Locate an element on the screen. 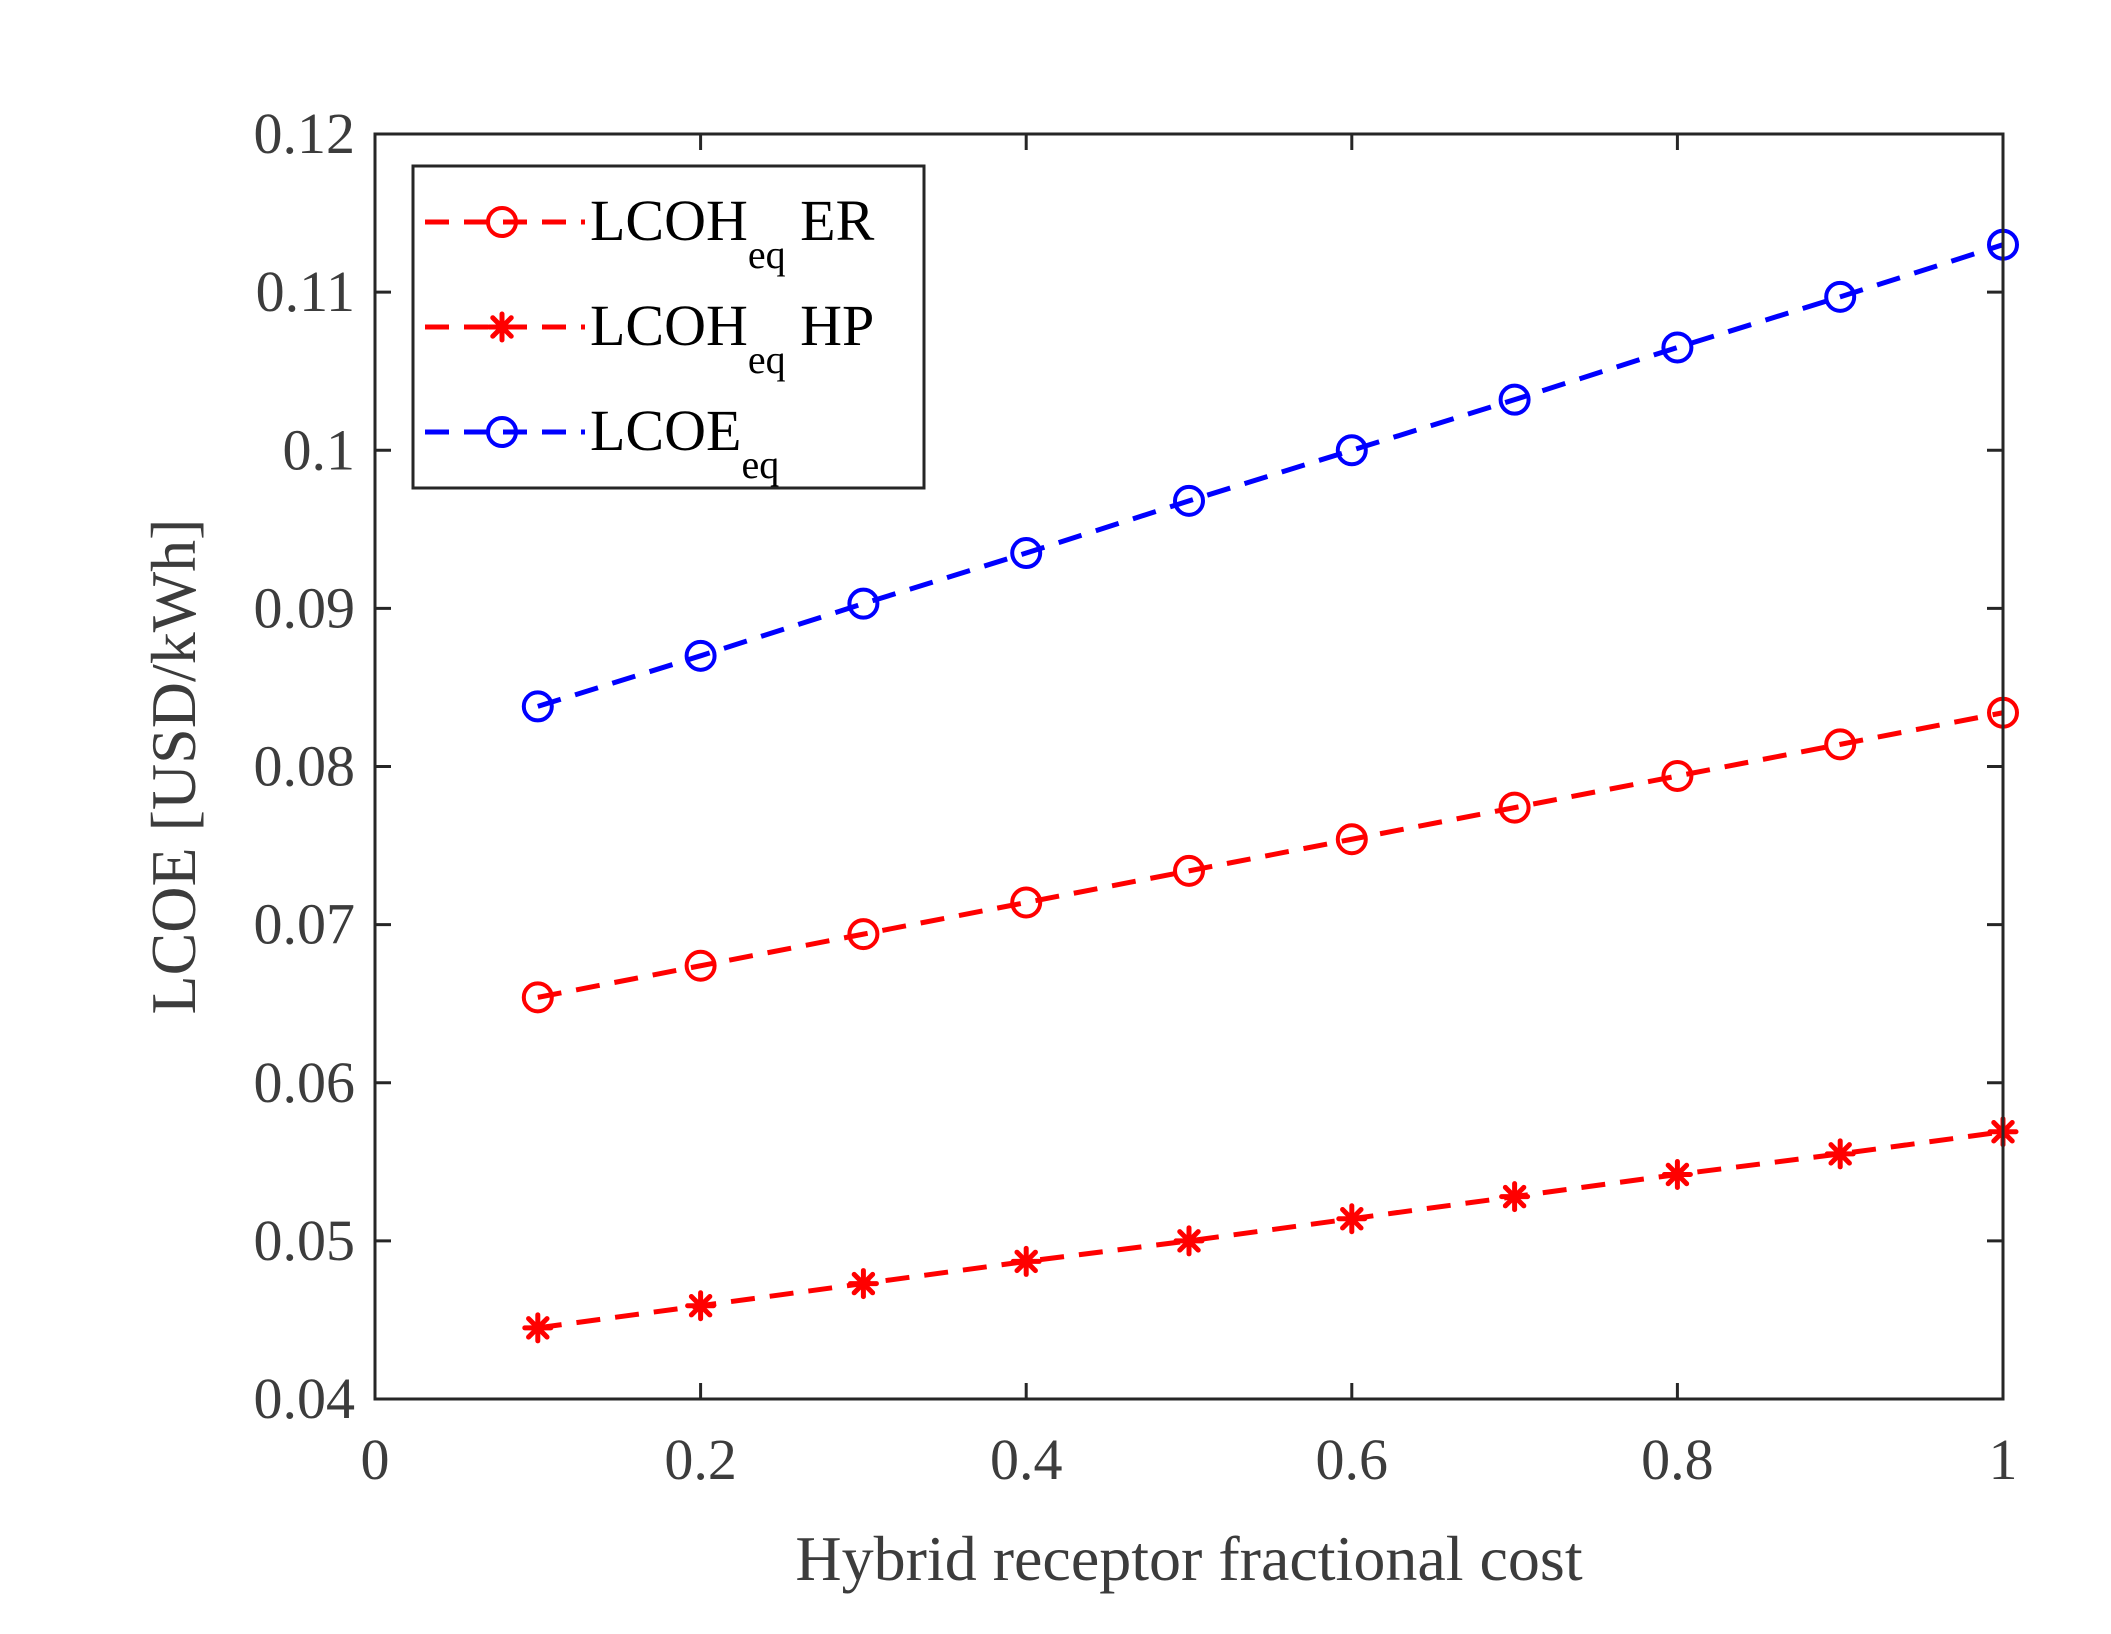 The height and width of the screenshot is (1634, 2111). x-tick-label: 0.2 is located at coordinates (700, 1459).